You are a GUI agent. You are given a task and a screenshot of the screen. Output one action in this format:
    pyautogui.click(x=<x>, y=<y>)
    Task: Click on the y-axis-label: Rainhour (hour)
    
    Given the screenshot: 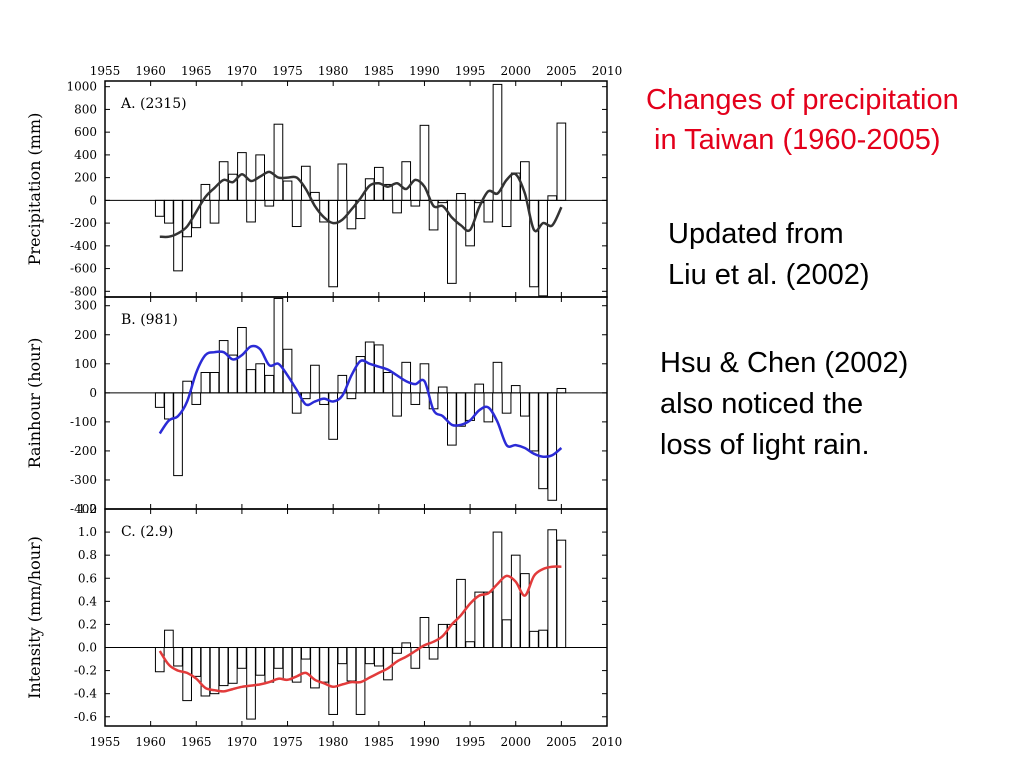 What is the action you would take?
    pyautogui.click(x=34, y=403)
    